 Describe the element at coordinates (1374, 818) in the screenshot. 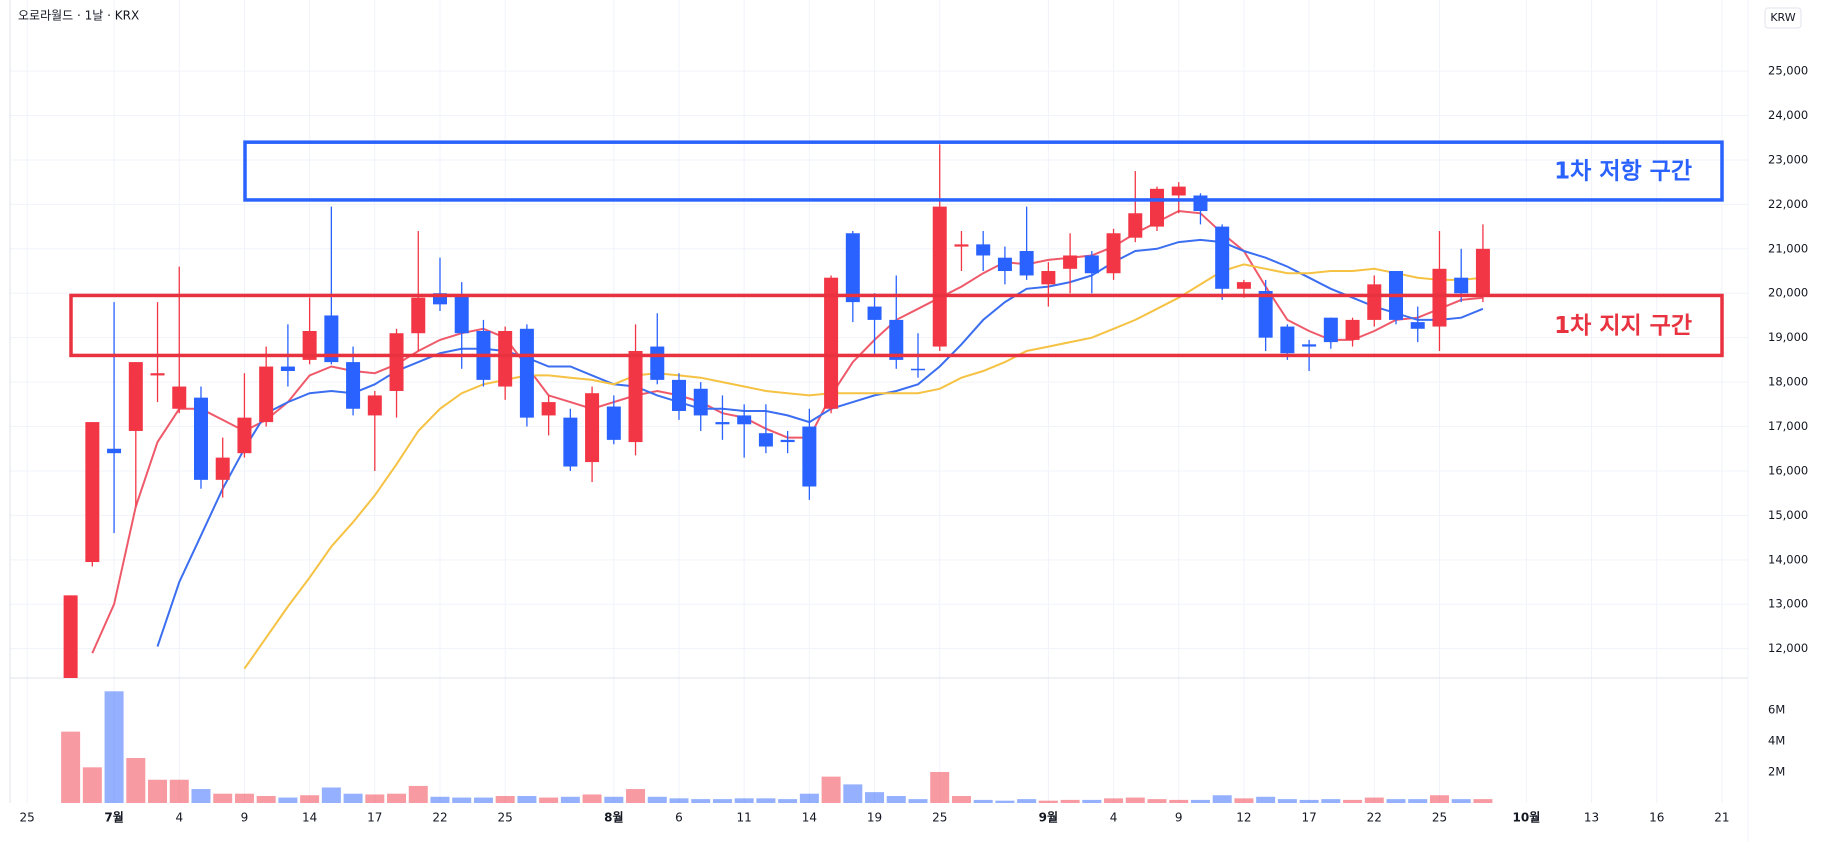

I see `x-tick-label: 22` at that location.